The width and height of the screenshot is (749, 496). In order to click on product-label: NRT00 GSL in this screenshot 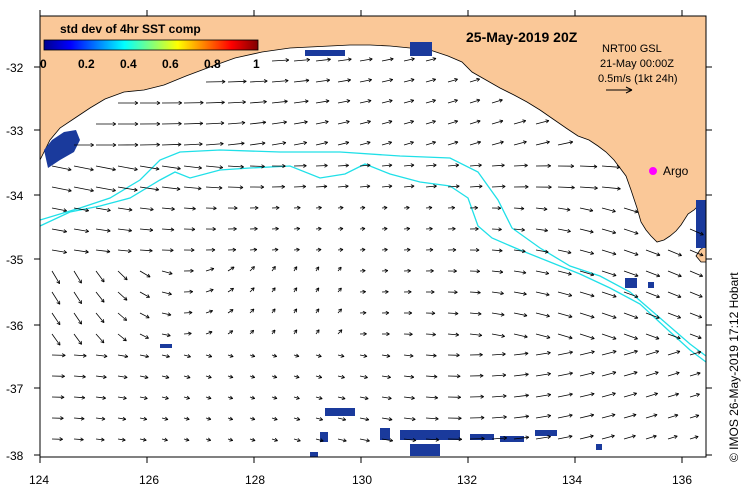, I will do `click(632, 49)`.